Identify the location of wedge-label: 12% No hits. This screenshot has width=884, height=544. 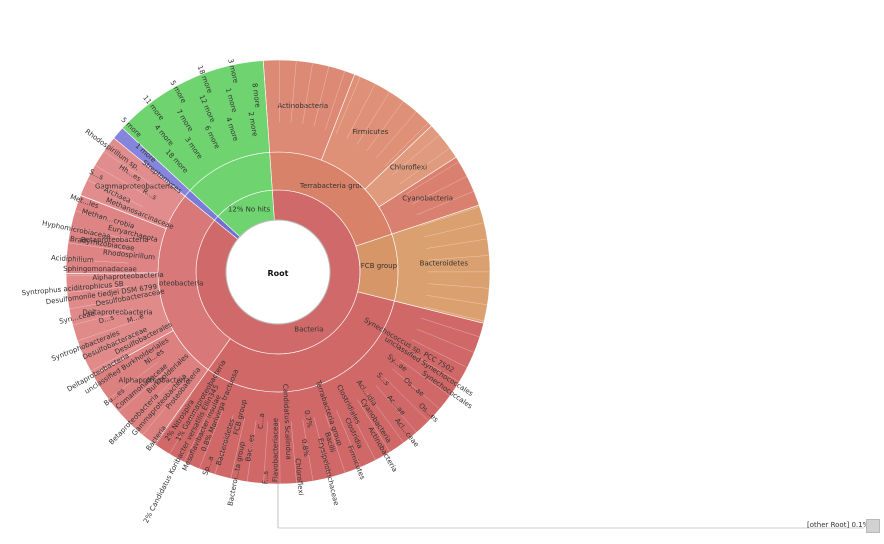
(249, 210).